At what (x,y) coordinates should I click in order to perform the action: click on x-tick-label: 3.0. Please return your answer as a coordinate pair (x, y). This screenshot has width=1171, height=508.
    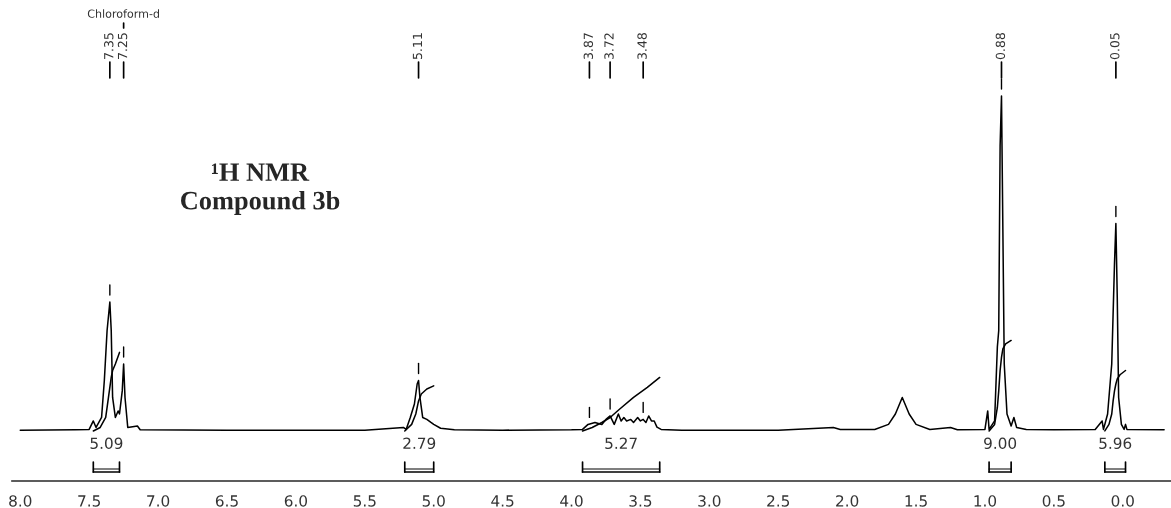
    Looking at the image, I should click on (709, 501).